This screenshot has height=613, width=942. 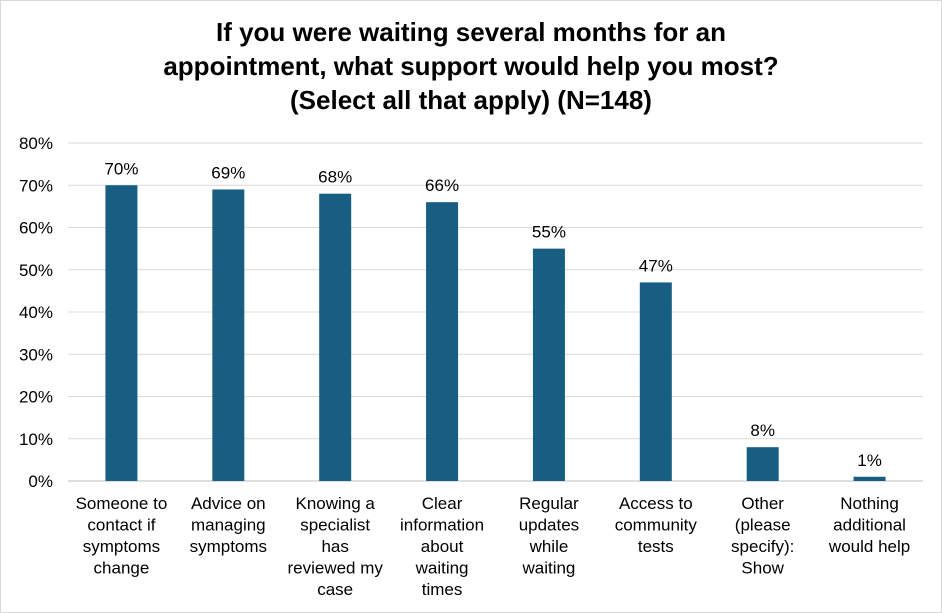 I want to click on data-label: 66%, so click(x=442, y=185).